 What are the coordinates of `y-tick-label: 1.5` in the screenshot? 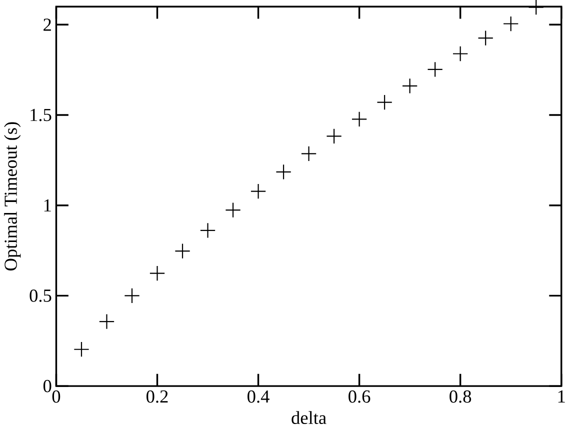 It's located at (41, 115).